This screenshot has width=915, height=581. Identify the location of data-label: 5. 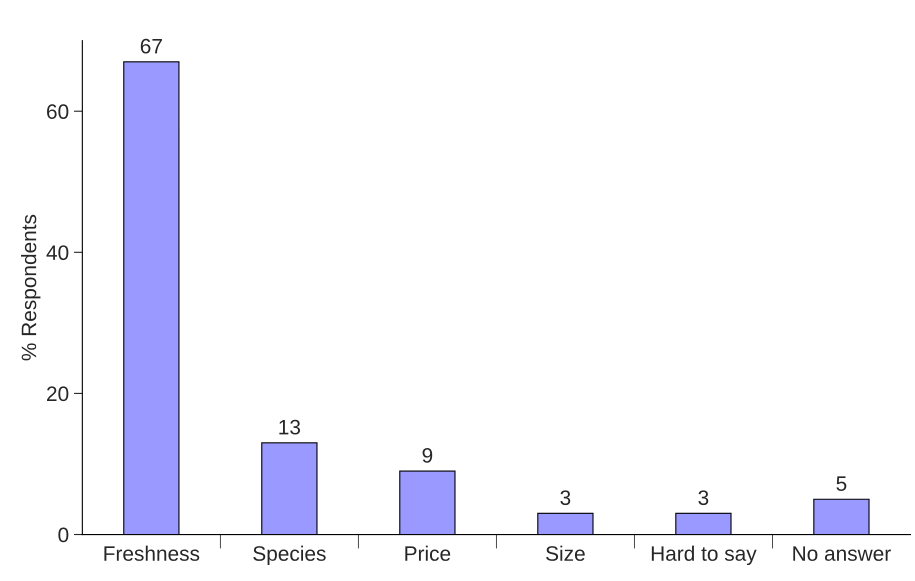
(841, 483).